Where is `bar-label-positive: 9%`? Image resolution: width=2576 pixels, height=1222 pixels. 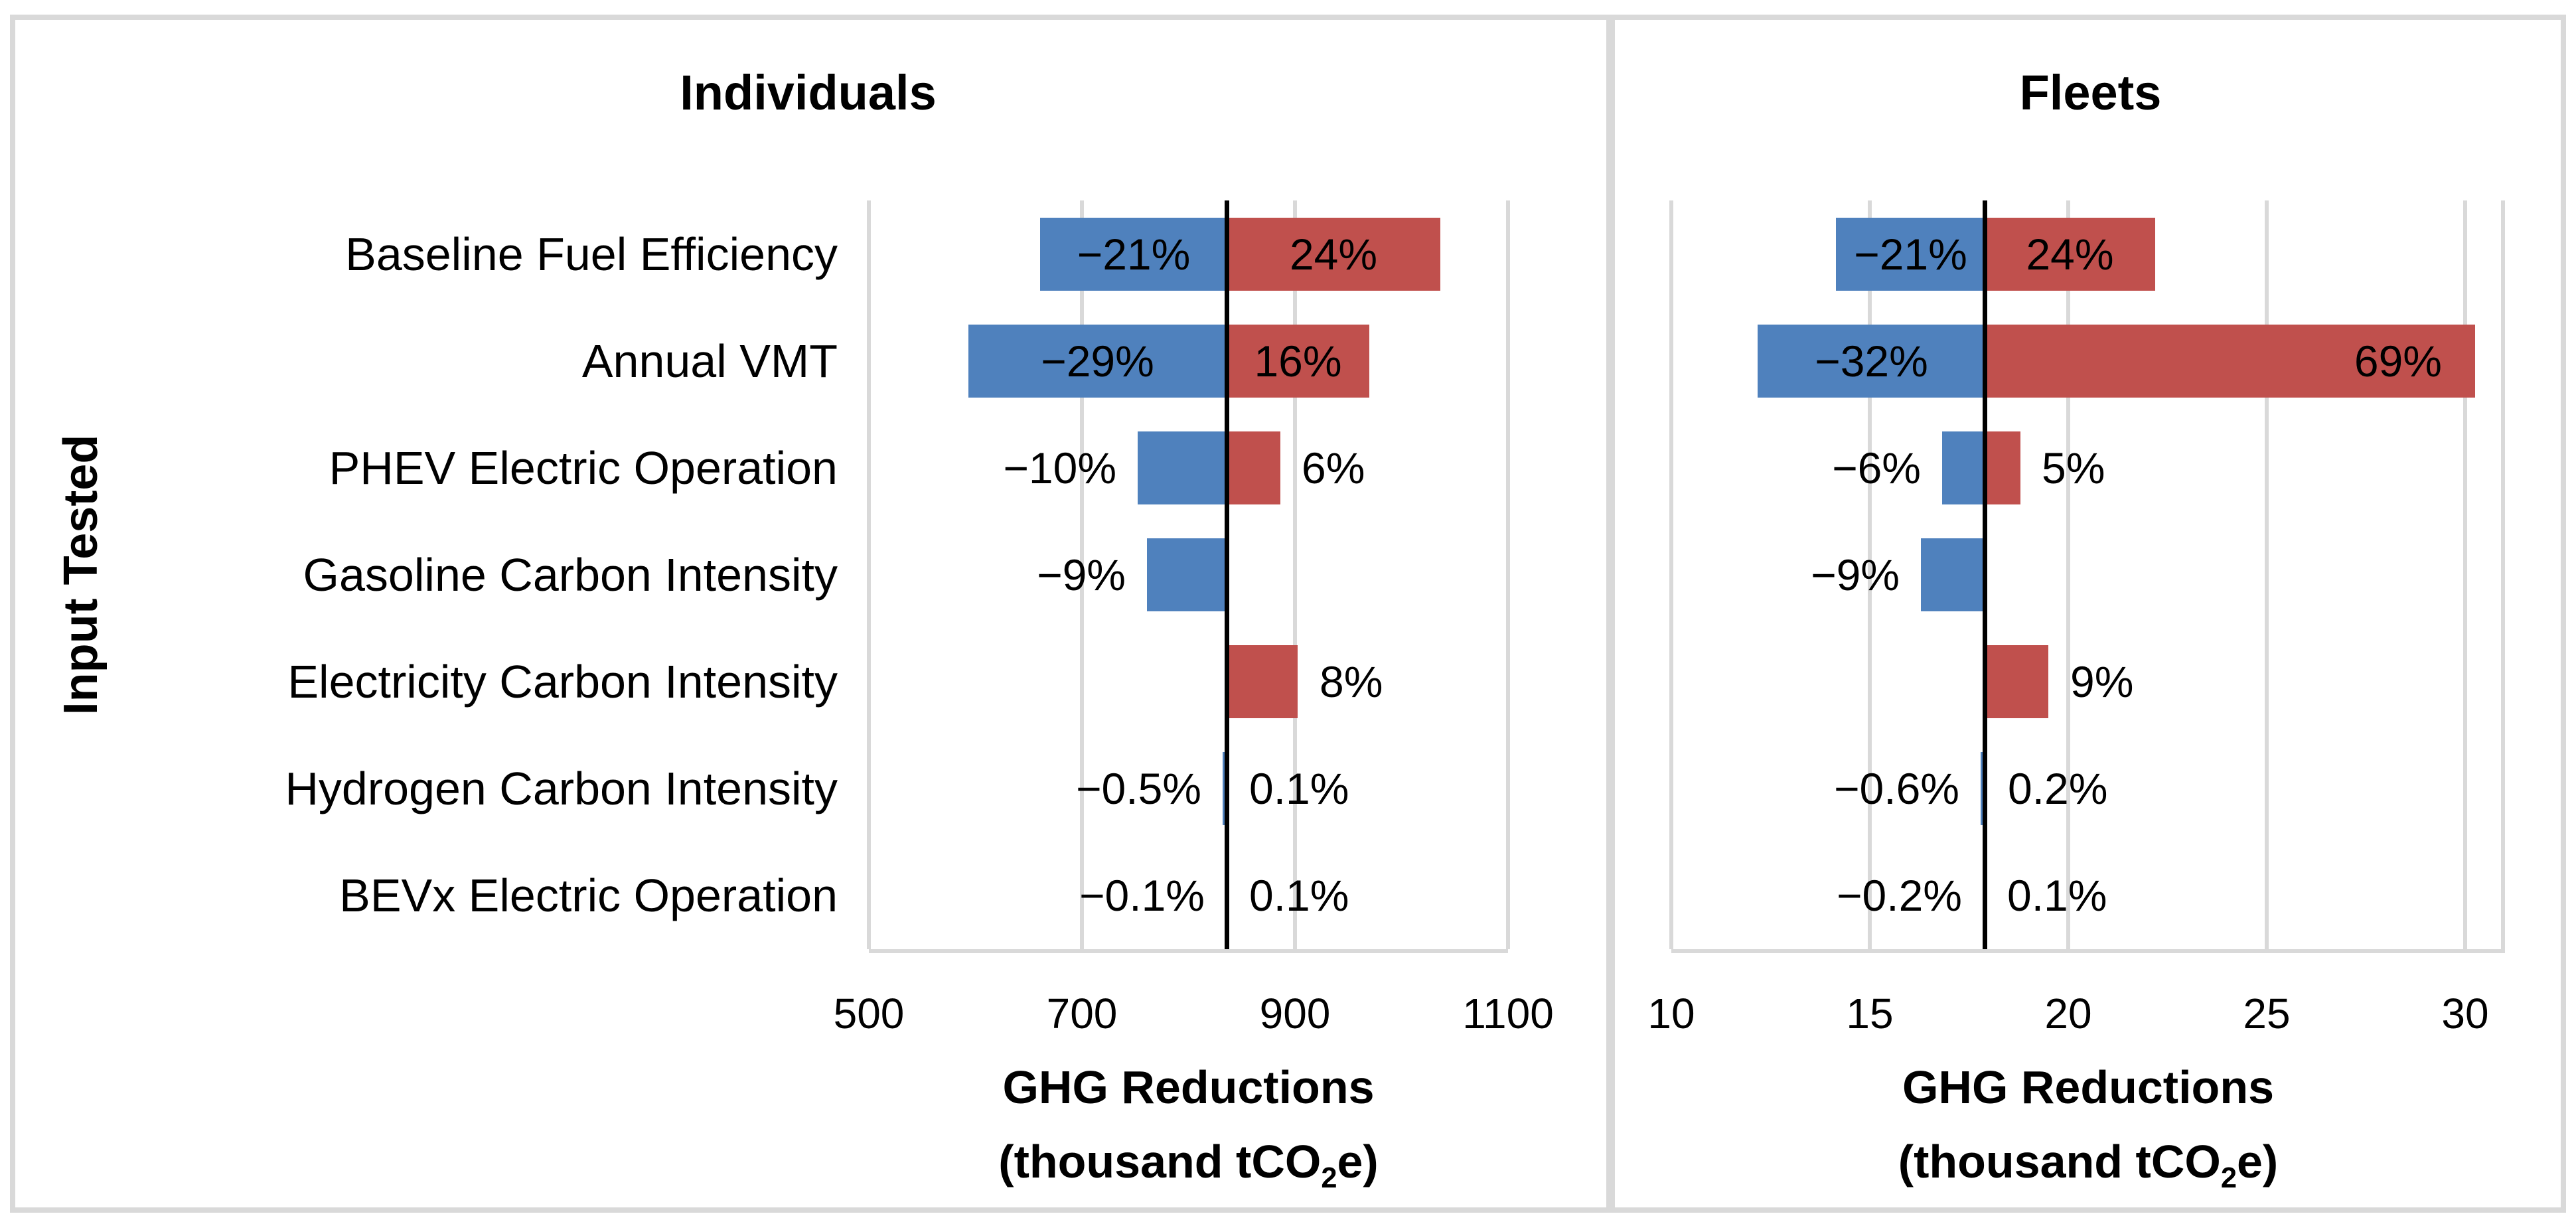 bar-label-positive: 9% is located at coordinates (2102, 681).